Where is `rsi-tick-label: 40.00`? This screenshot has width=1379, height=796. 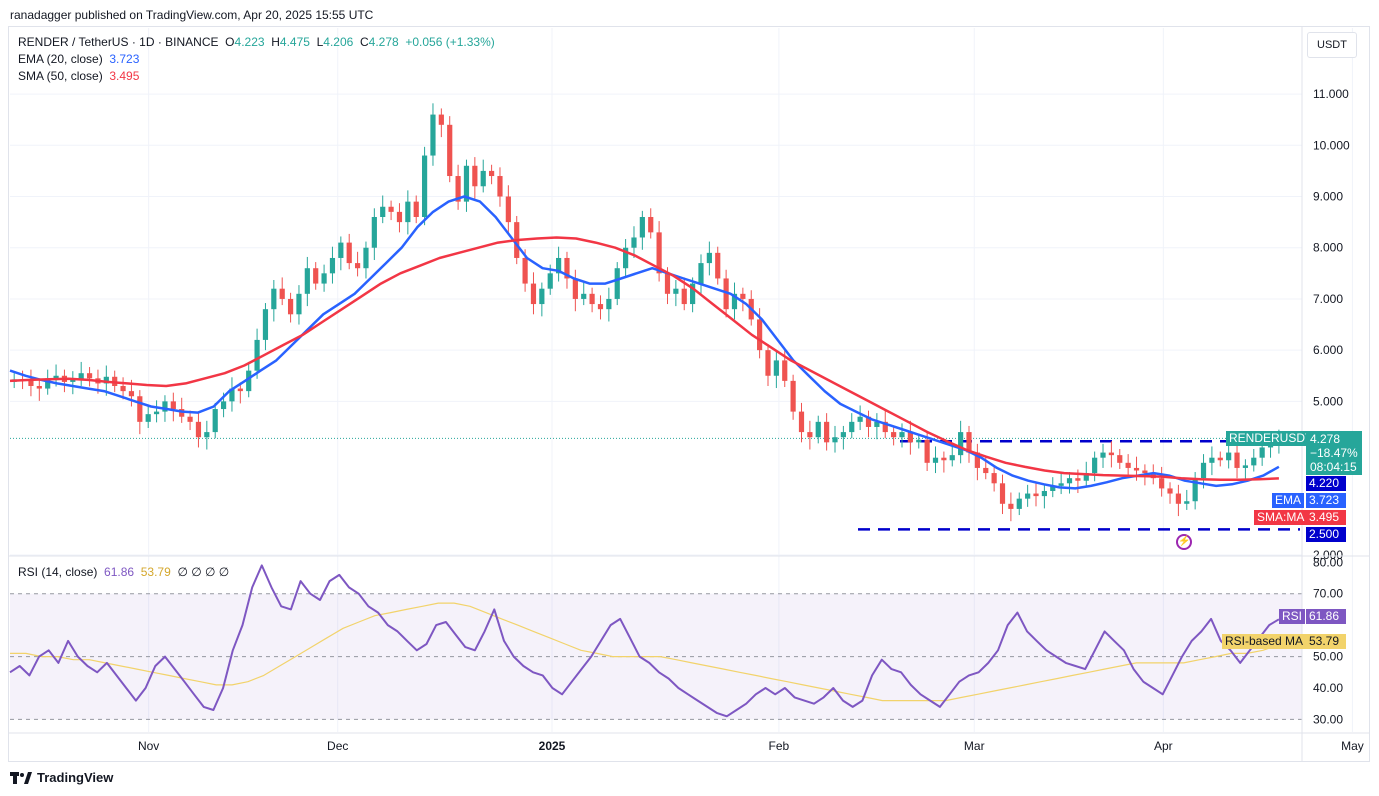
rsi-tick-label: 40.00 is located at coordinates (1328, 688).